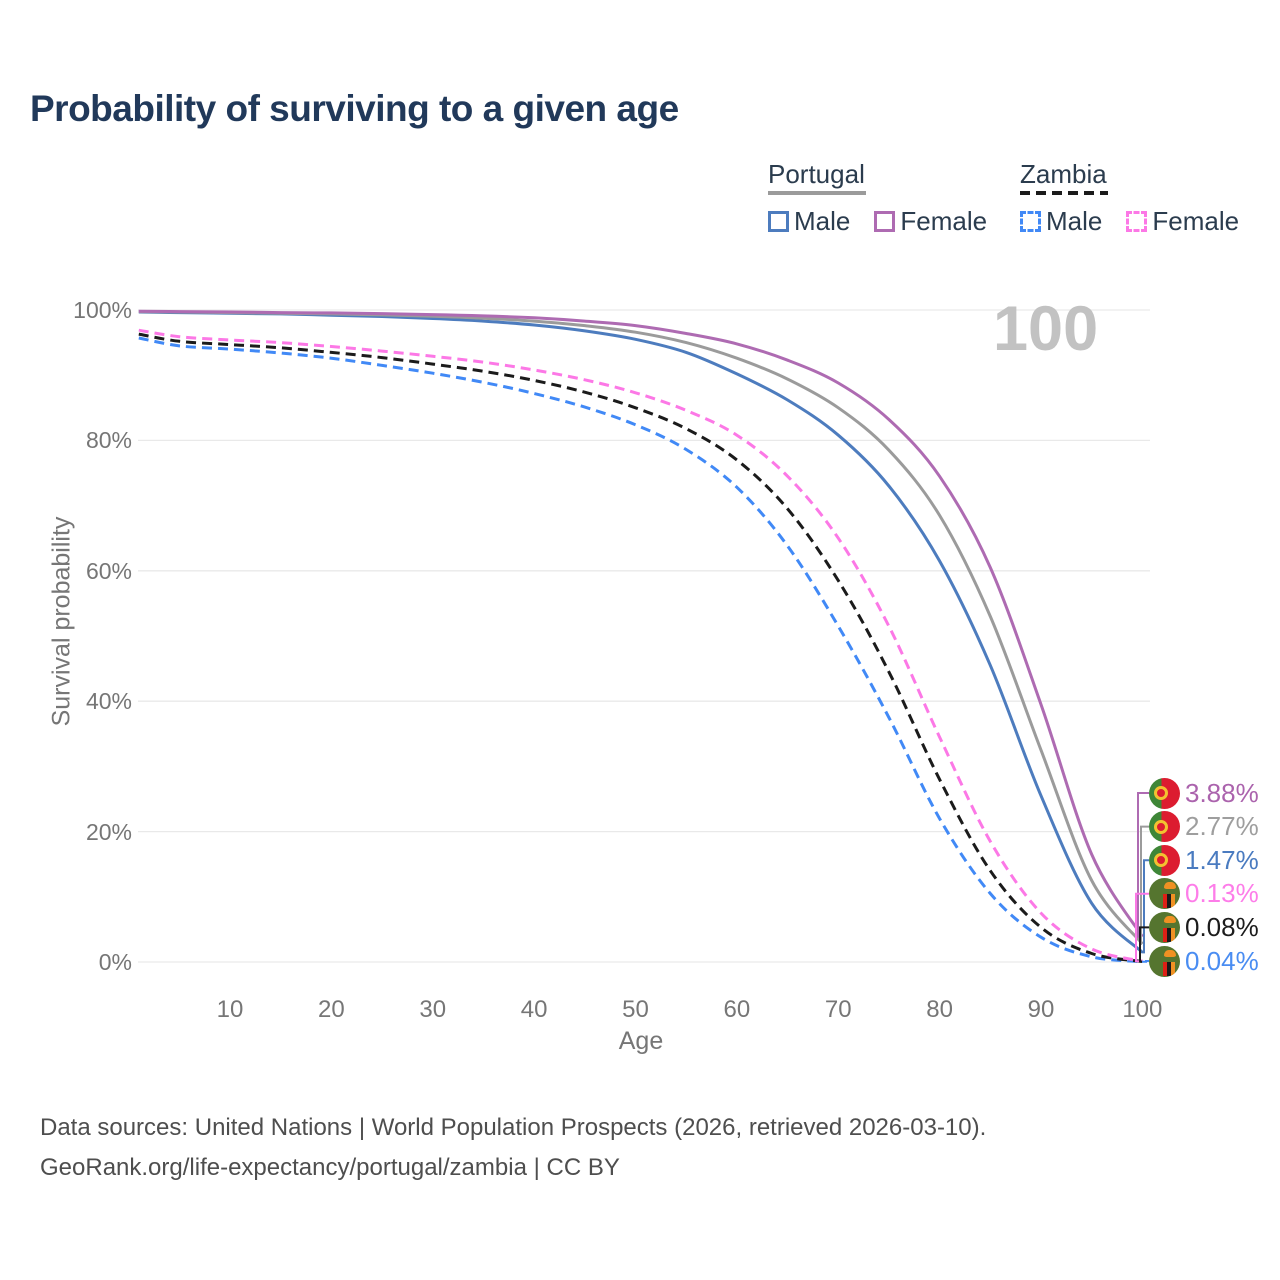 The height and width of the screenshot is (1280, 1280). I want to click on x-tick-90: 90, so click(1041, 1009).